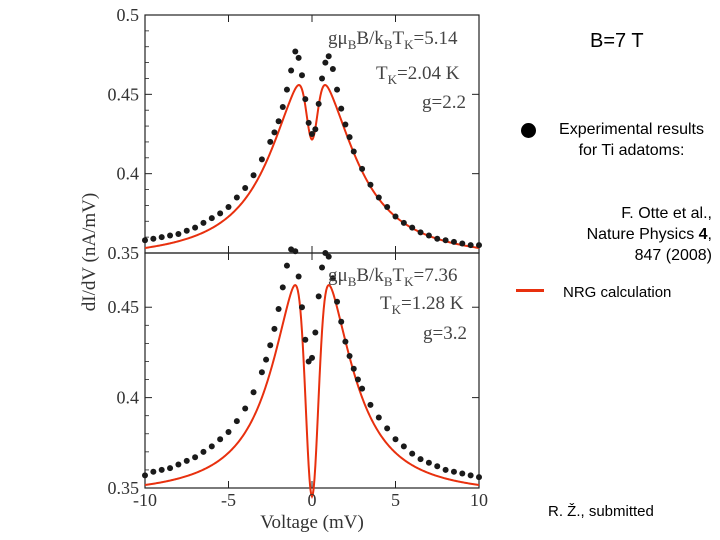 This screenshot has height=540, width=720. What do you see at coordinates (145, 500) in the screenshot?
I see `x-tick-label: -10` at bounding box center [145, 500].